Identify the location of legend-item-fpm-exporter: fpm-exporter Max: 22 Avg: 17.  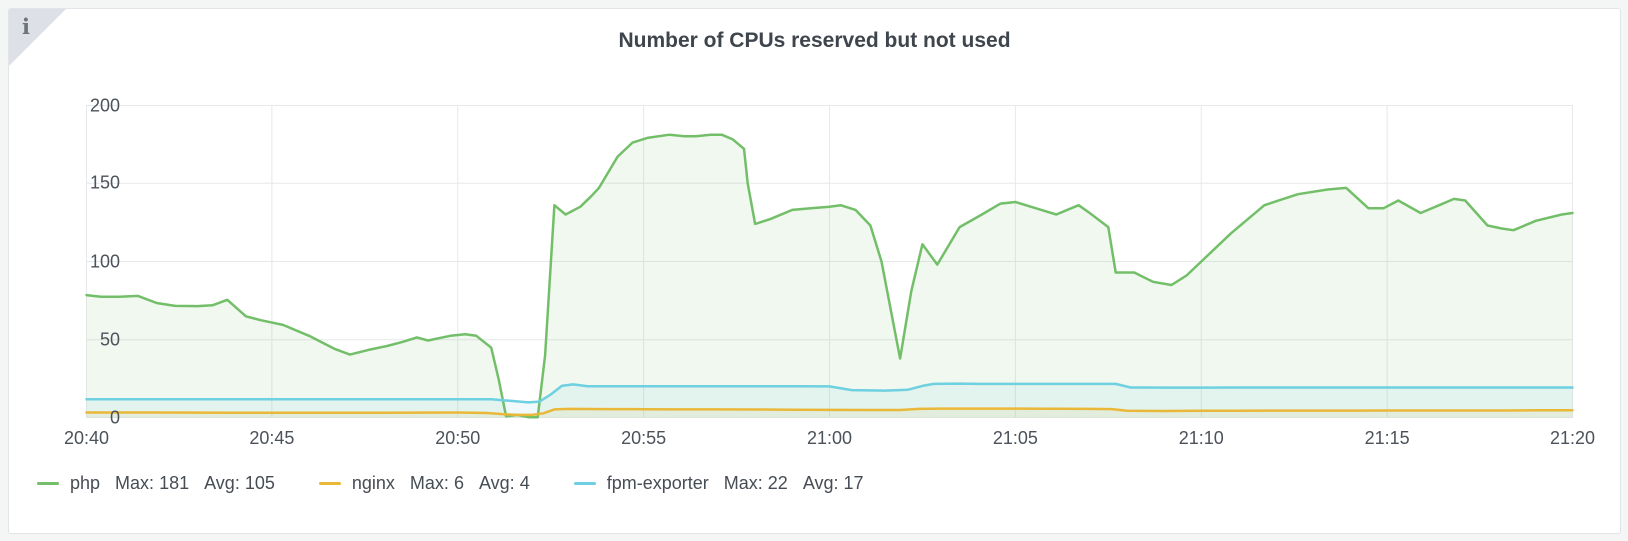
(718, 483).